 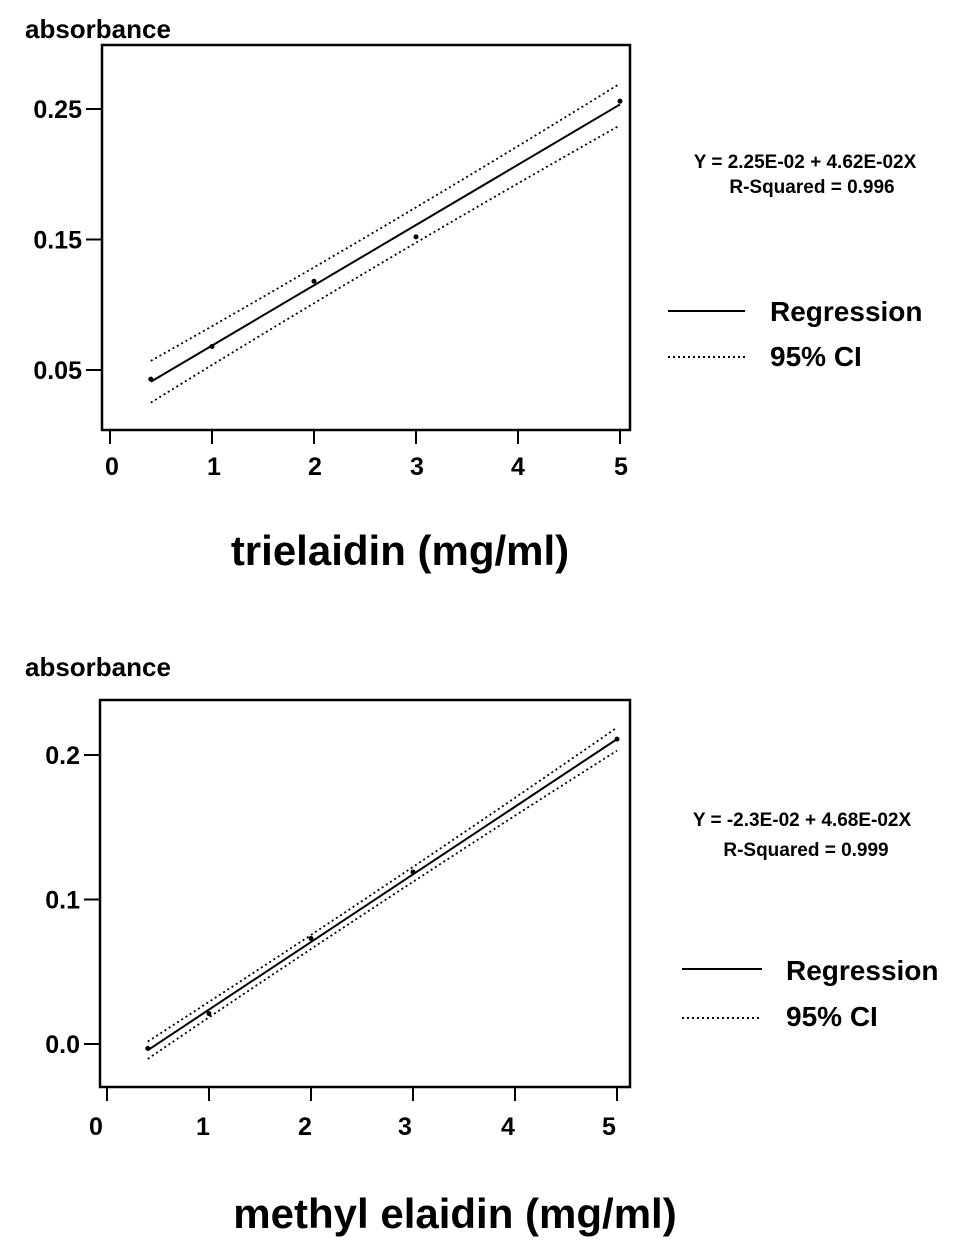 I want to click on regression-equation: Y = -2.3E-02 + 4.68E-02X, so click(x=802, y=820).